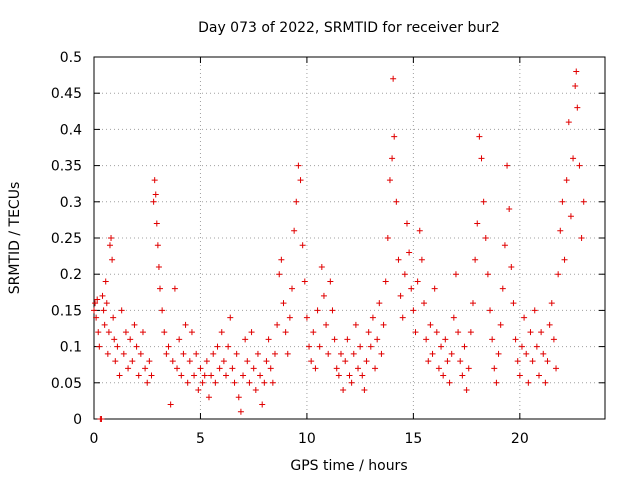 The image size is (640, 480). I want to click on y-tick-label: 0, so click(77, 420).